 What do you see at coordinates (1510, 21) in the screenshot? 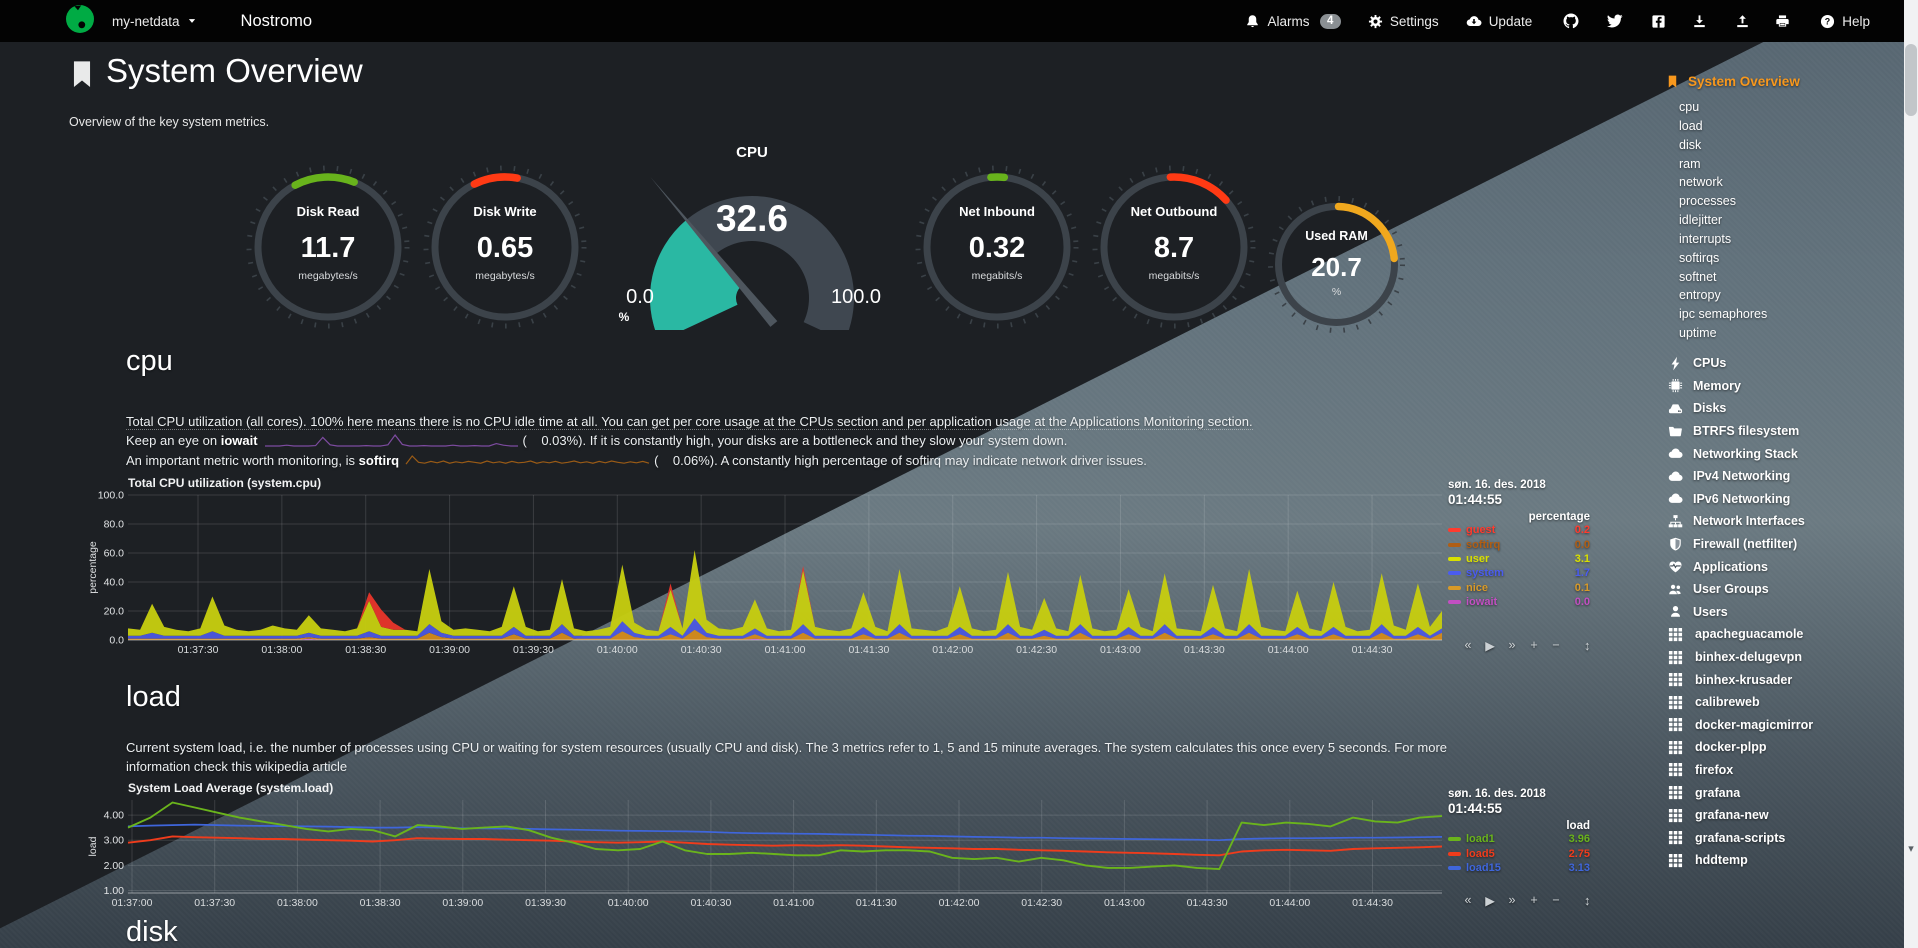
I see `update-label: Update` at bounding box center [1510, 21].